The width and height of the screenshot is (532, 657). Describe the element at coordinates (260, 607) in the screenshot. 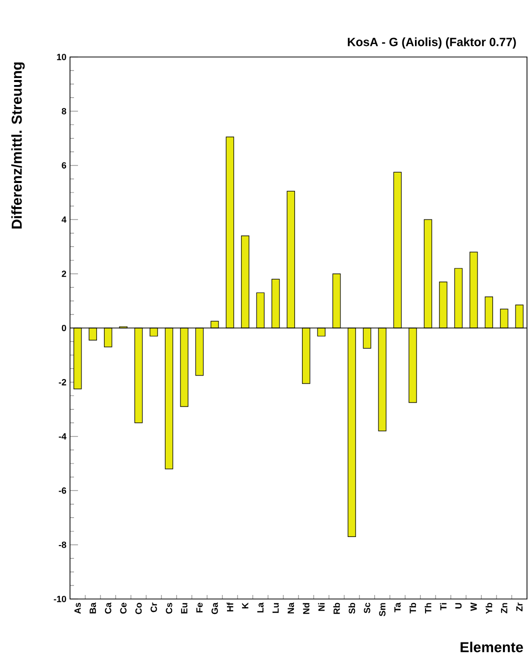

I see `x-tick-label: La` at that location.